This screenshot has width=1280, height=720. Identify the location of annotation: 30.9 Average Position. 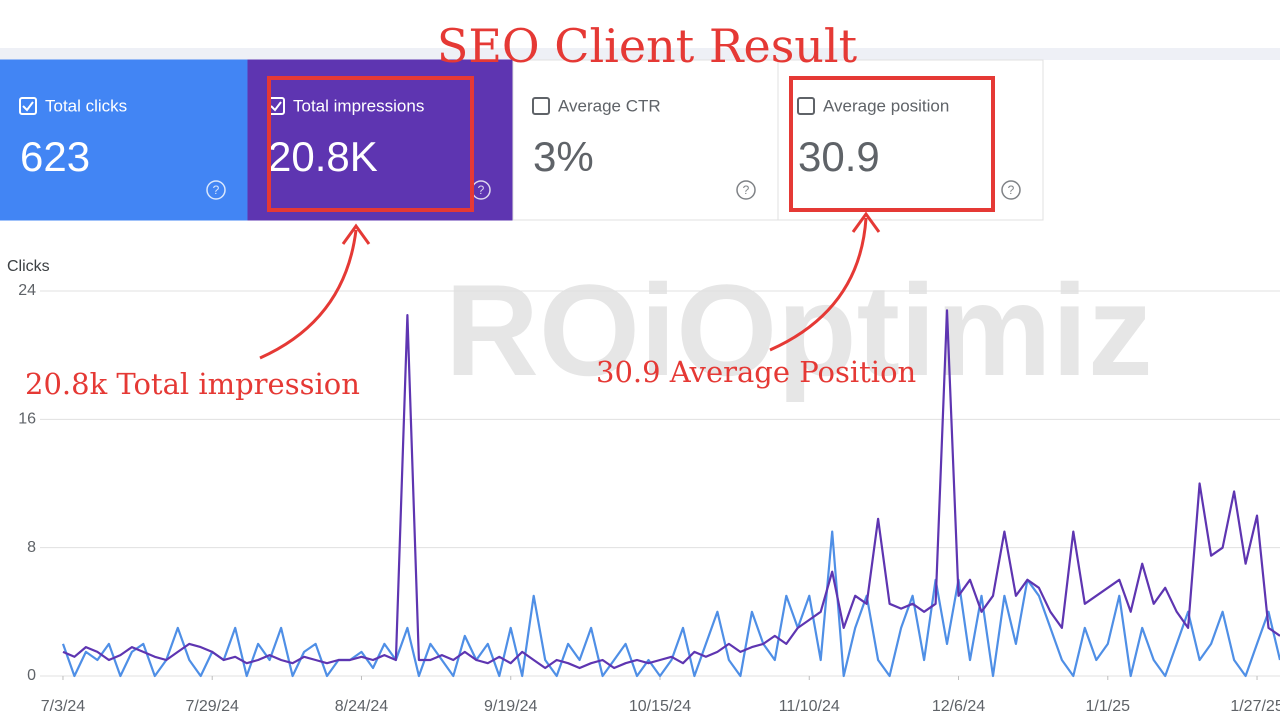
(756, 372).